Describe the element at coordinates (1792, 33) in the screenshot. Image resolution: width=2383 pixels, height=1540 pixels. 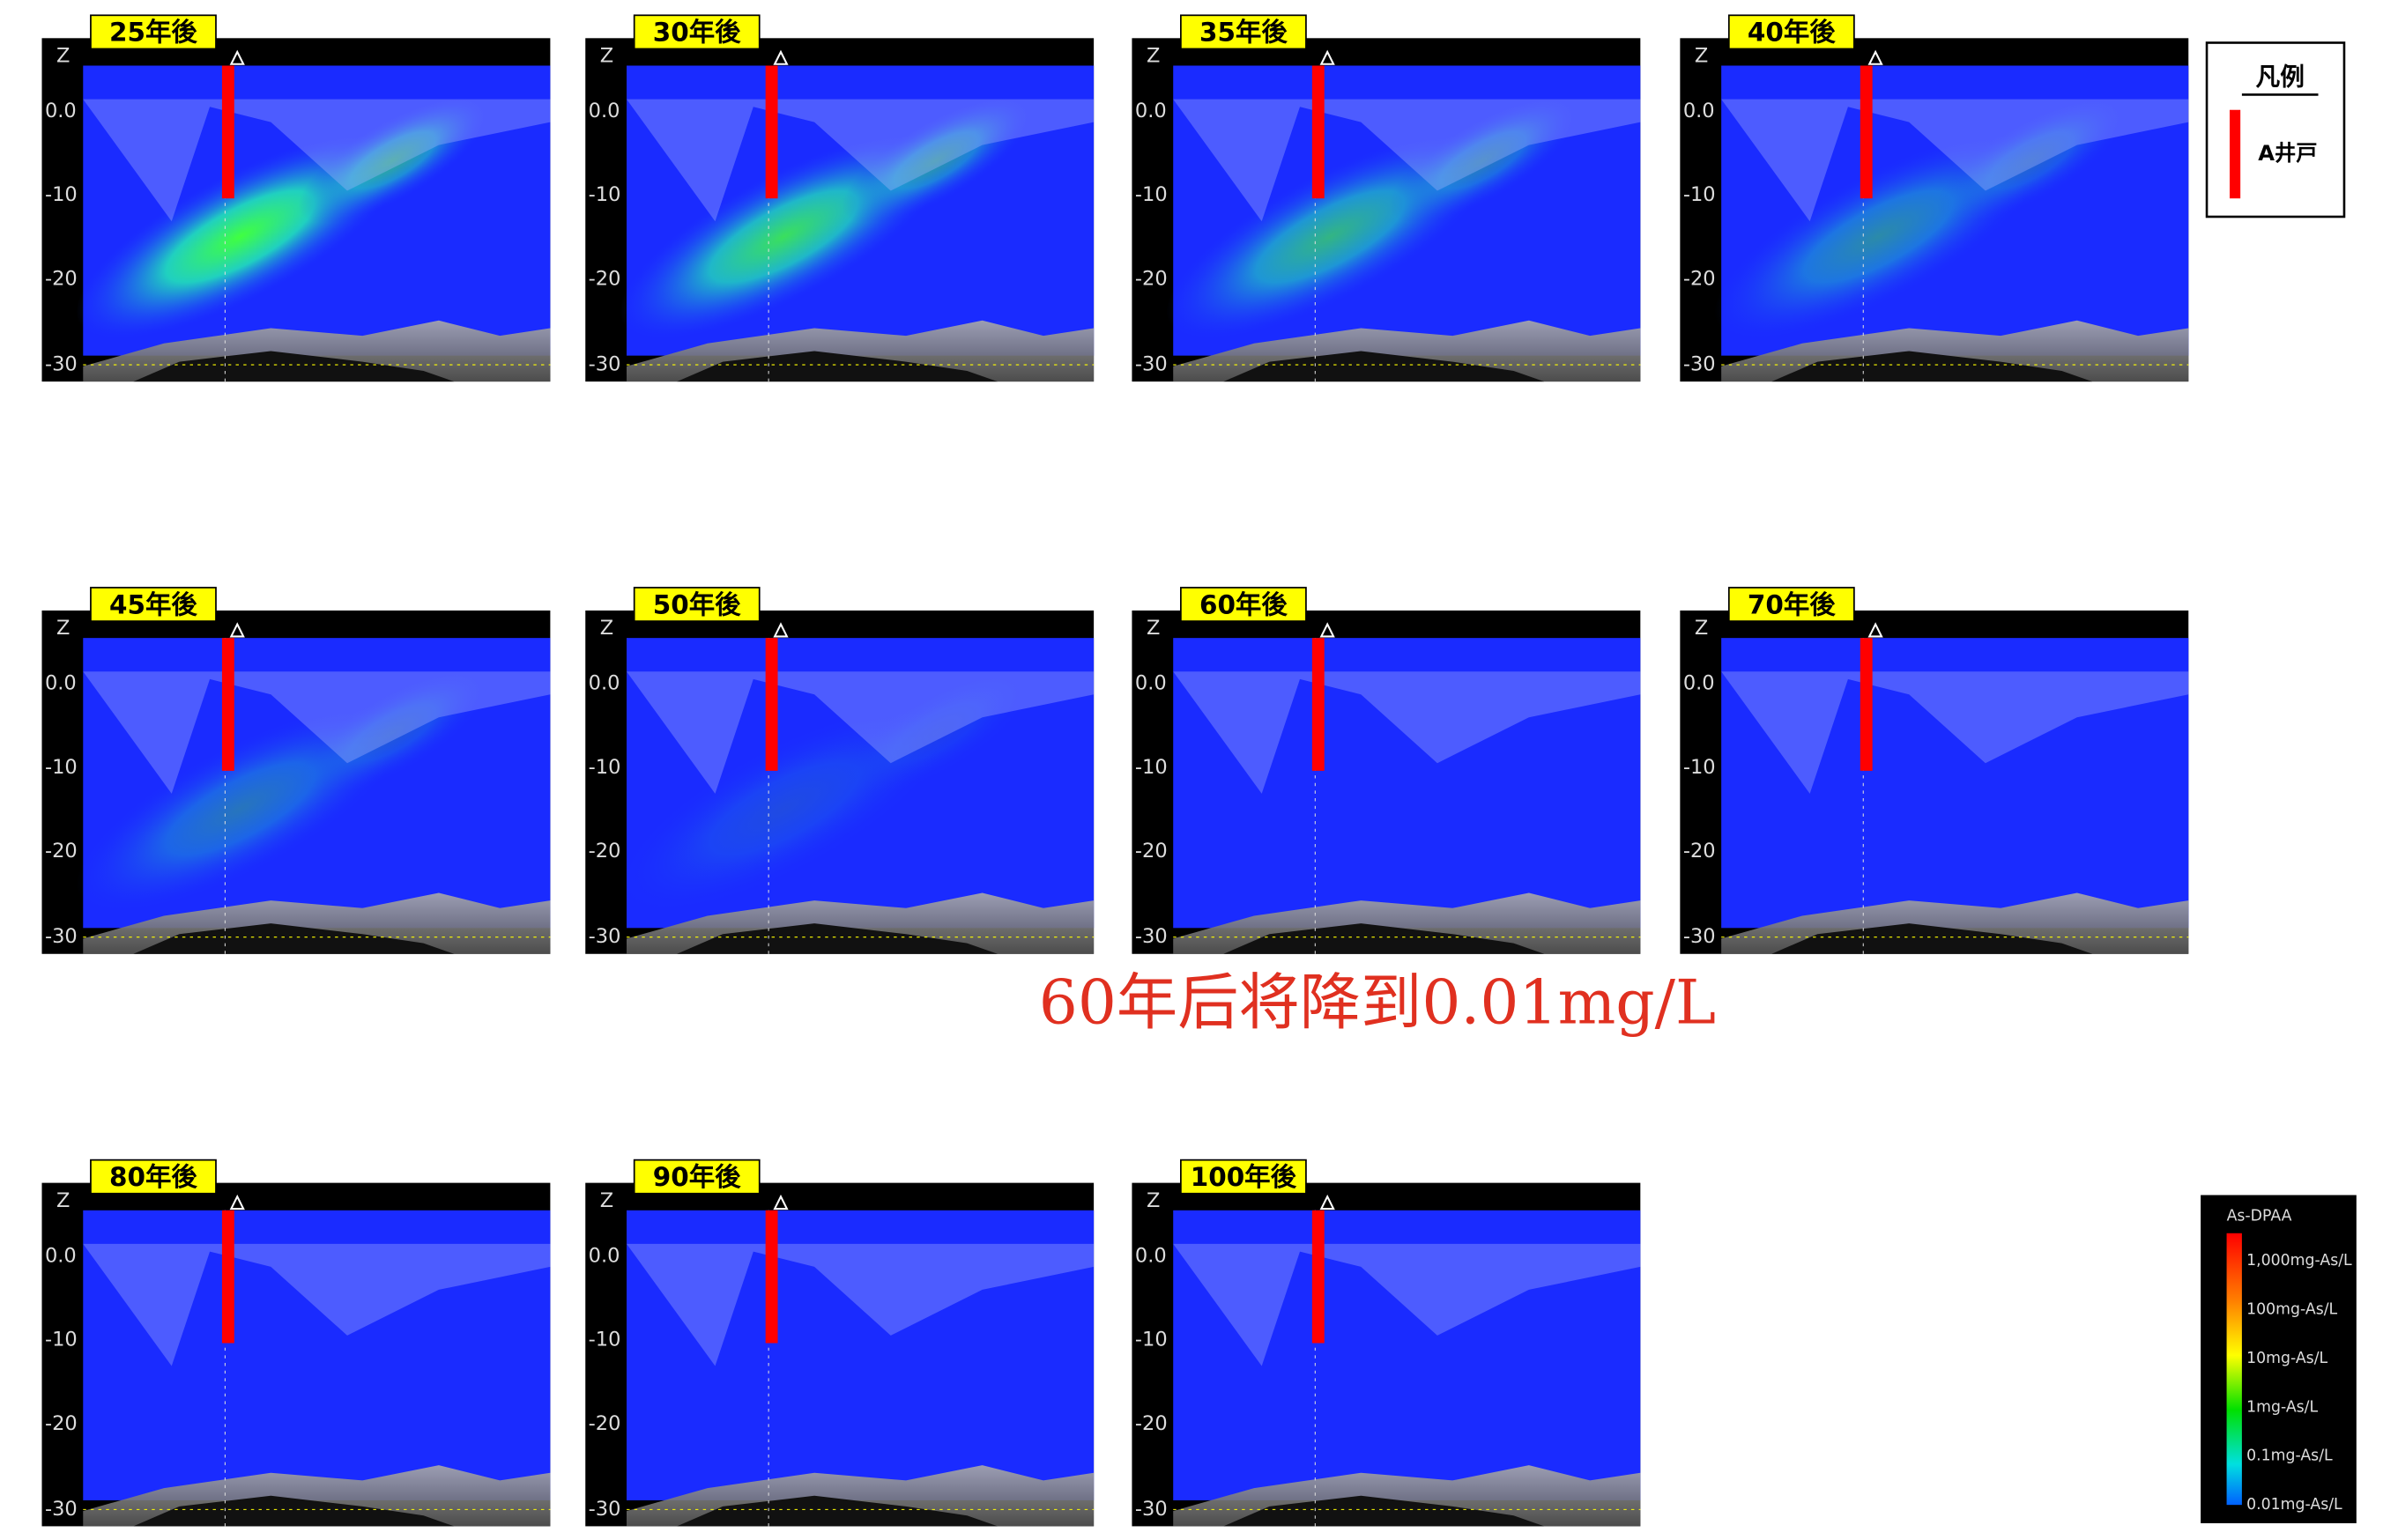
I see `panel-label: 40年後` at that location.